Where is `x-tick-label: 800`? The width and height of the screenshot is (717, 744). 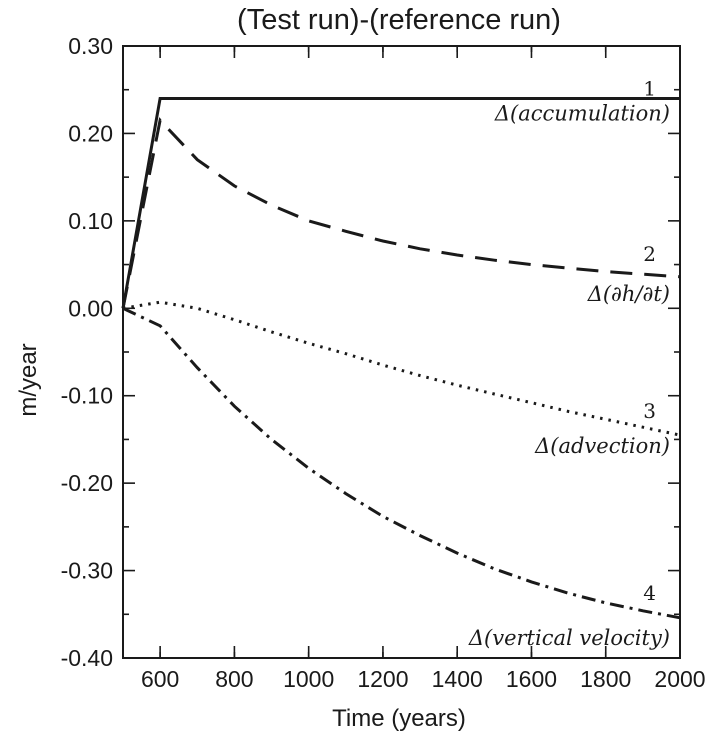
x-tick-label: 800 is located at coordinates (234, 679).